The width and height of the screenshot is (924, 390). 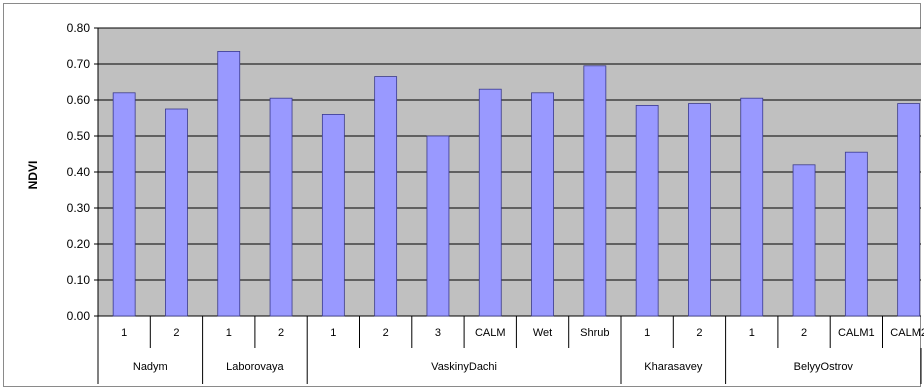 What do you see at coordinates (79, 316) in the screenshot?
I see `y-tick-label: 0.00` at bounding box center [79, 316].